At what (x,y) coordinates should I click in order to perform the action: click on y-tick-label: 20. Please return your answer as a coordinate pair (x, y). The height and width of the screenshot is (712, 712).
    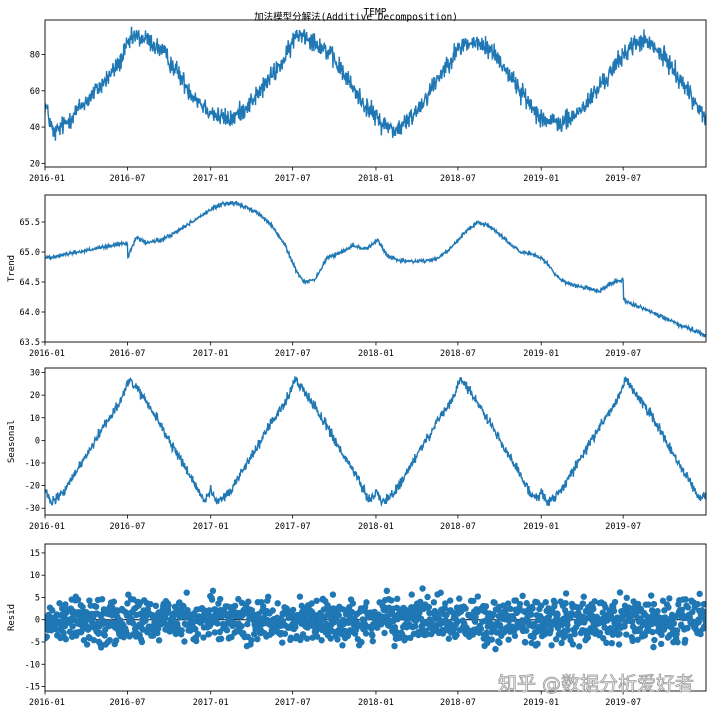
    Looking at the image, I should click on (35, 396).